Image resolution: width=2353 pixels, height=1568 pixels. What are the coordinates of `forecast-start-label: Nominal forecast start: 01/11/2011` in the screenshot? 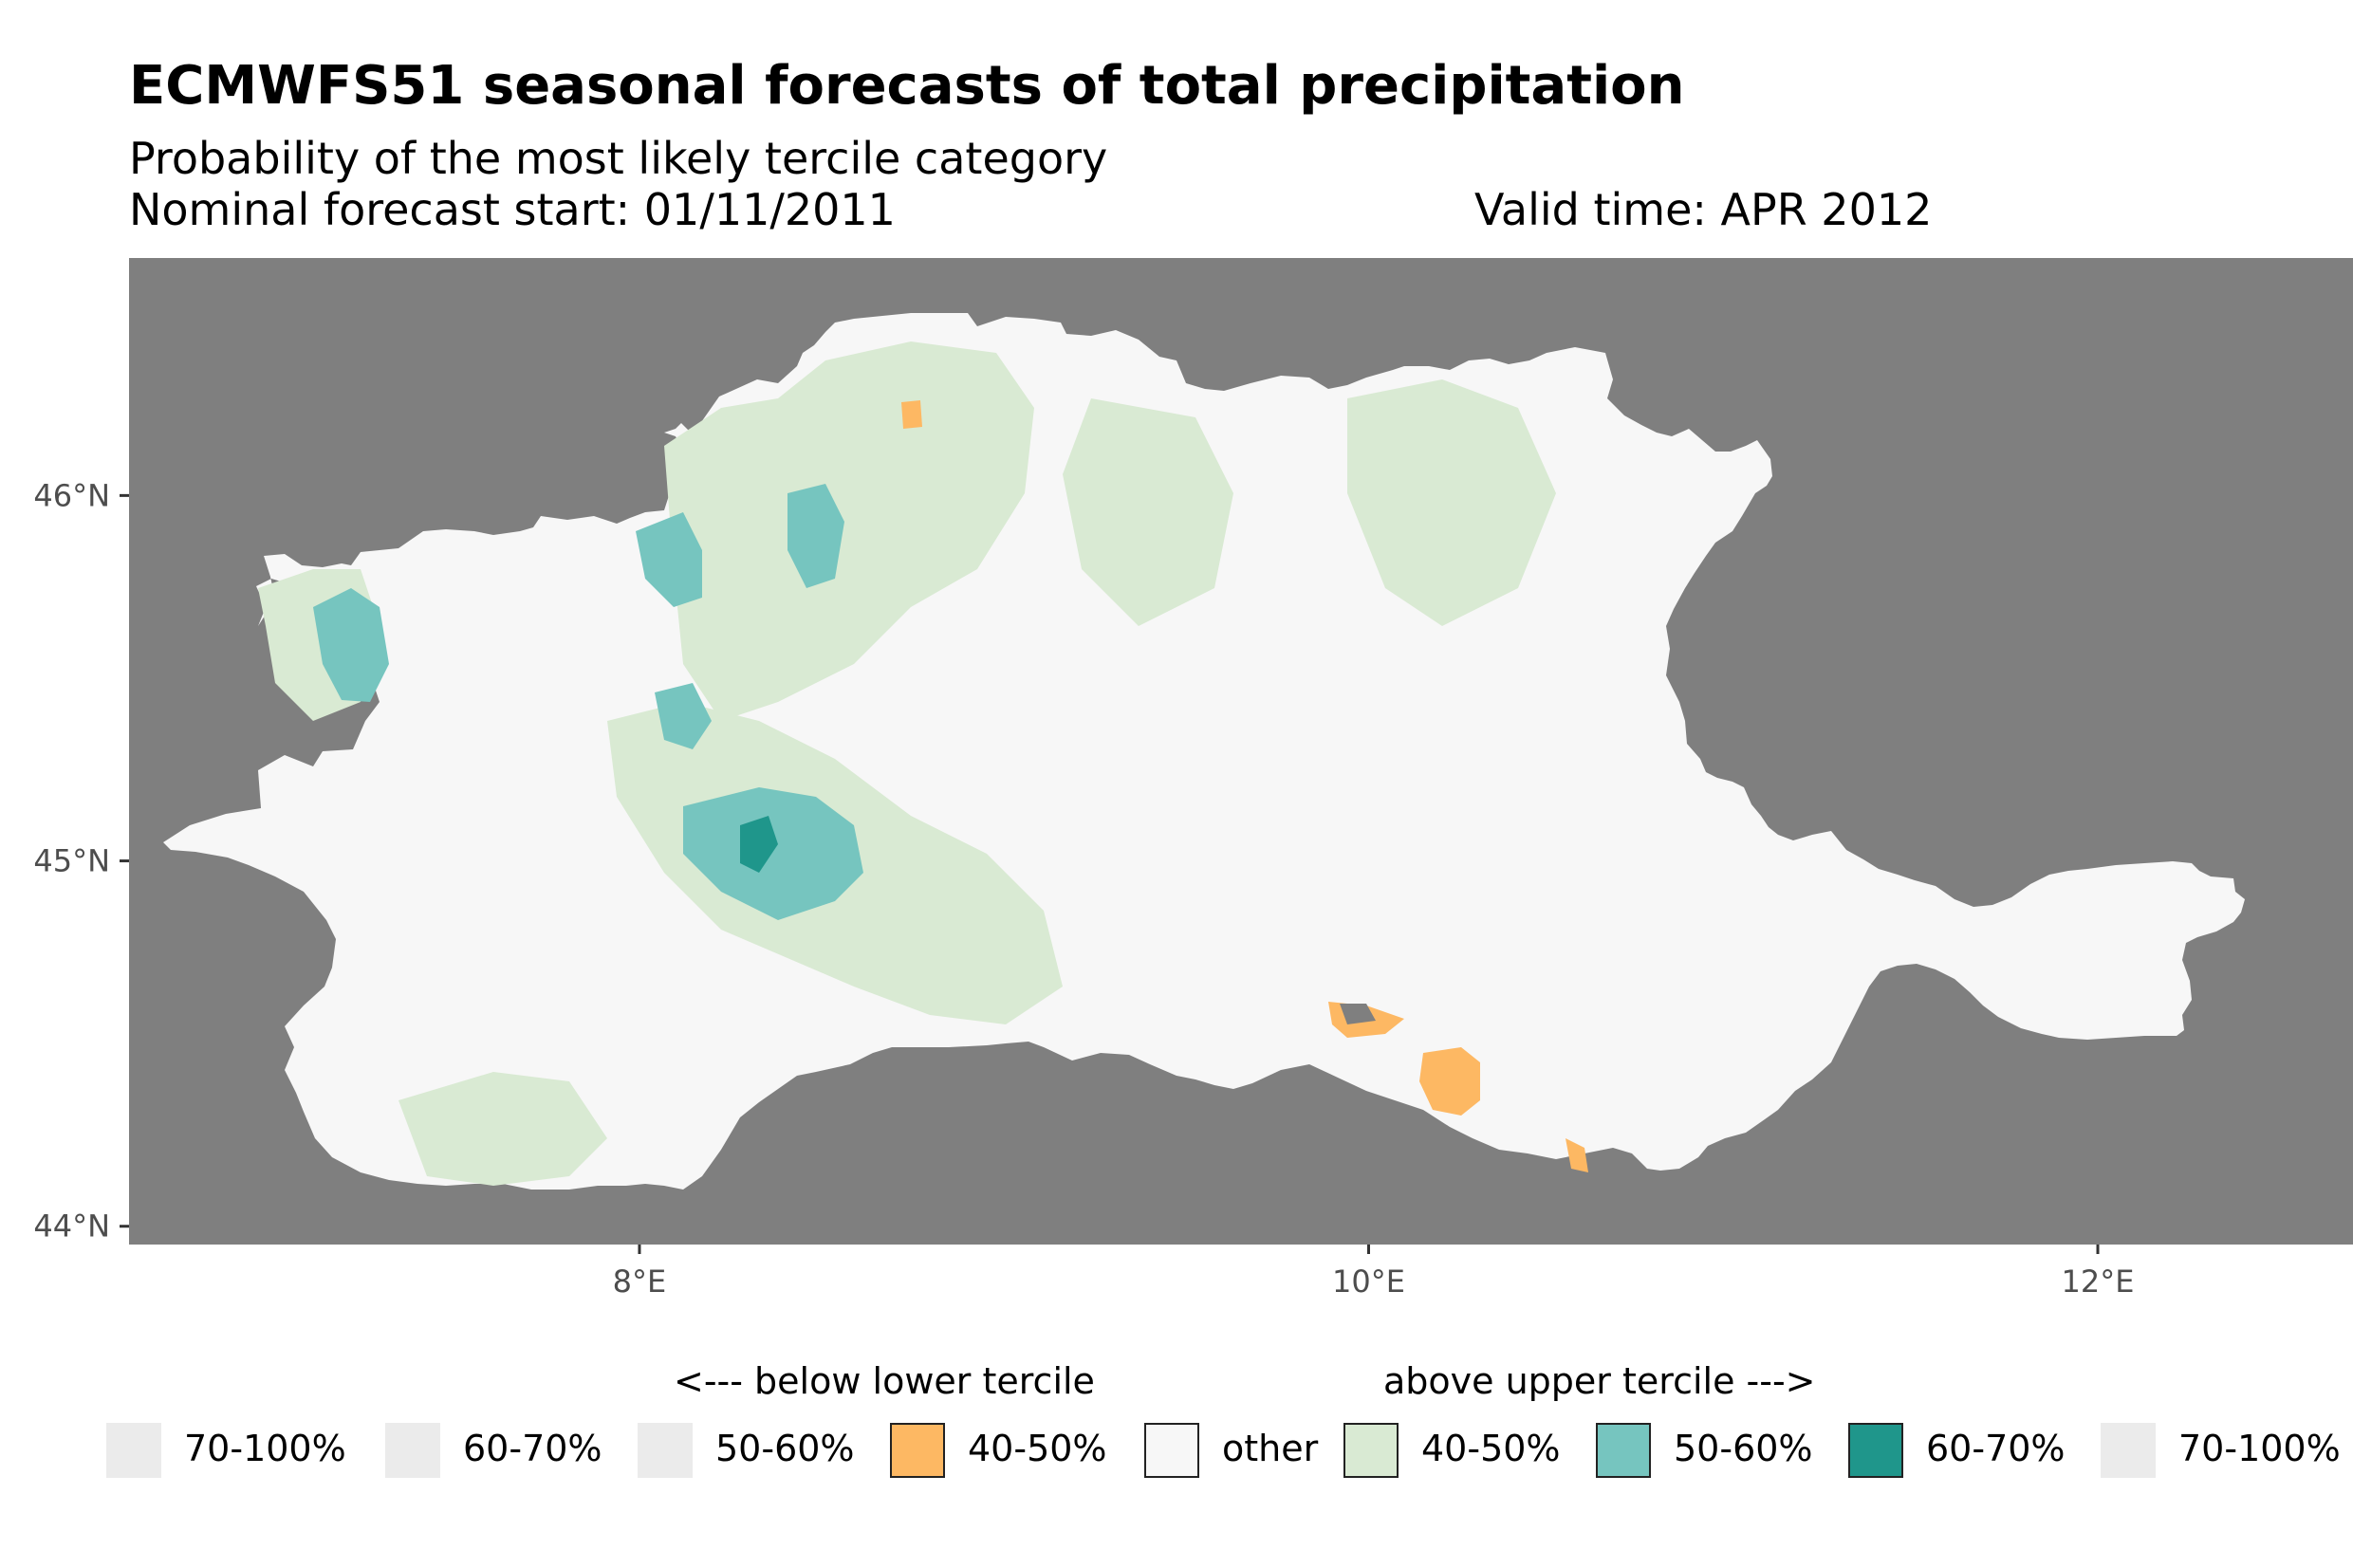 It's located at (512, 210).